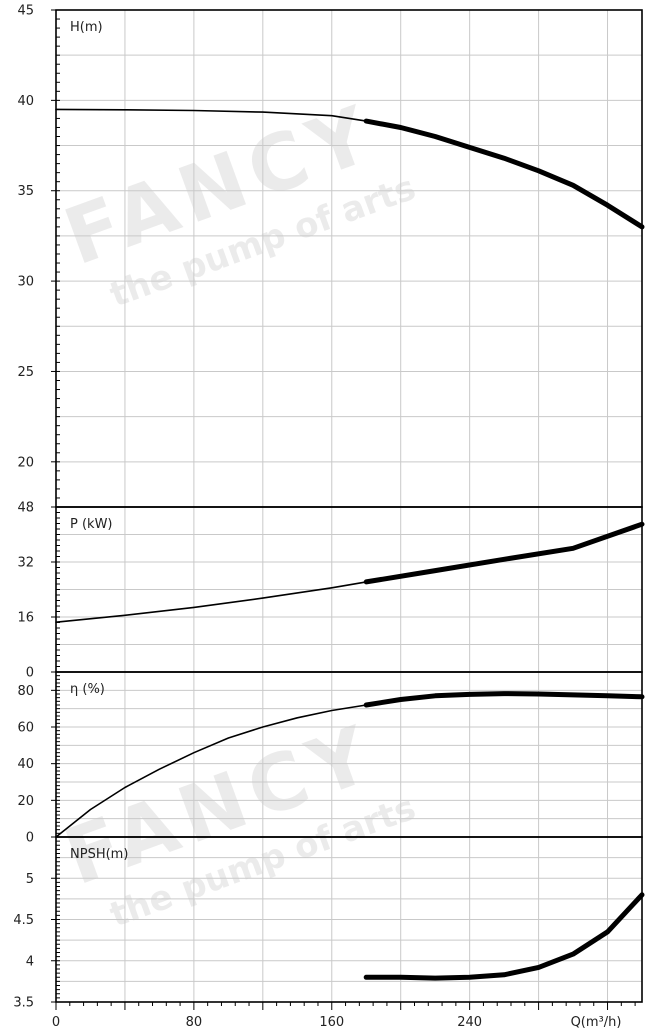  Describe the element at coordinates (349, 919) in the screenshot. I see `panel-frame` at that location.